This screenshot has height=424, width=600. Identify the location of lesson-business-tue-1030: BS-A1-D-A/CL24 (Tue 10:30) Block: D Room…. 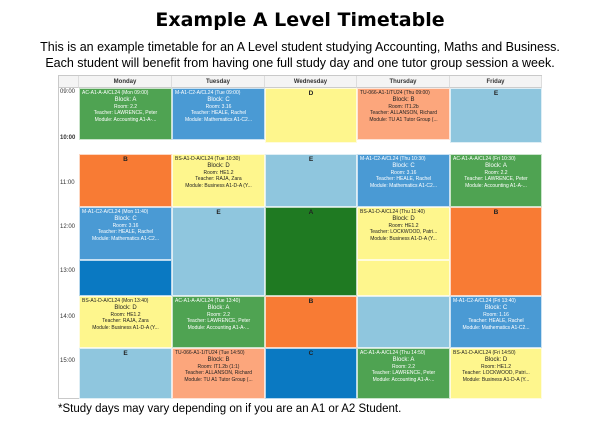
(218, 180).